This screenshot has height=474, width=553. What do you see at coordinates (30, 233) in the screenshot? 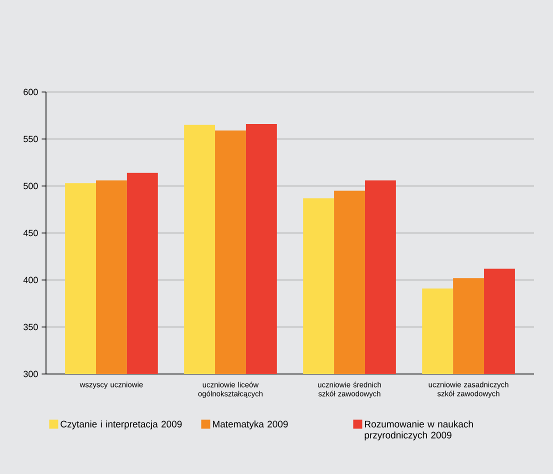
I see `y-tick-label: 450` at bounding box center [30, 233].